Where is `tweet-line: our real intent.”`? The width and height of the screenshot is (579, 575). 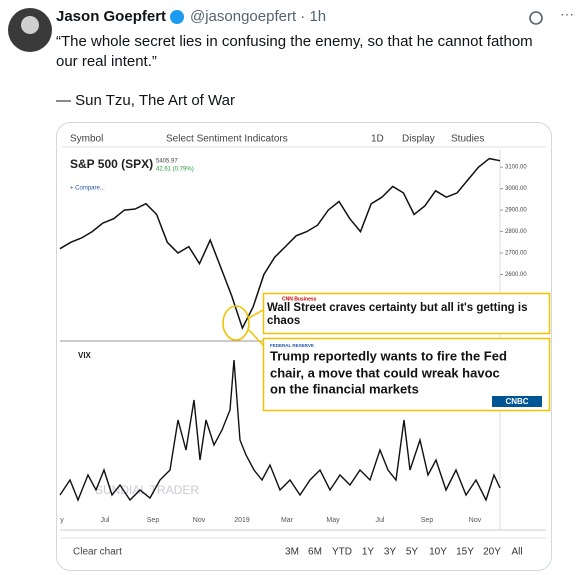 tweet-line: our real intent.” is located at coordinates (106, 61).